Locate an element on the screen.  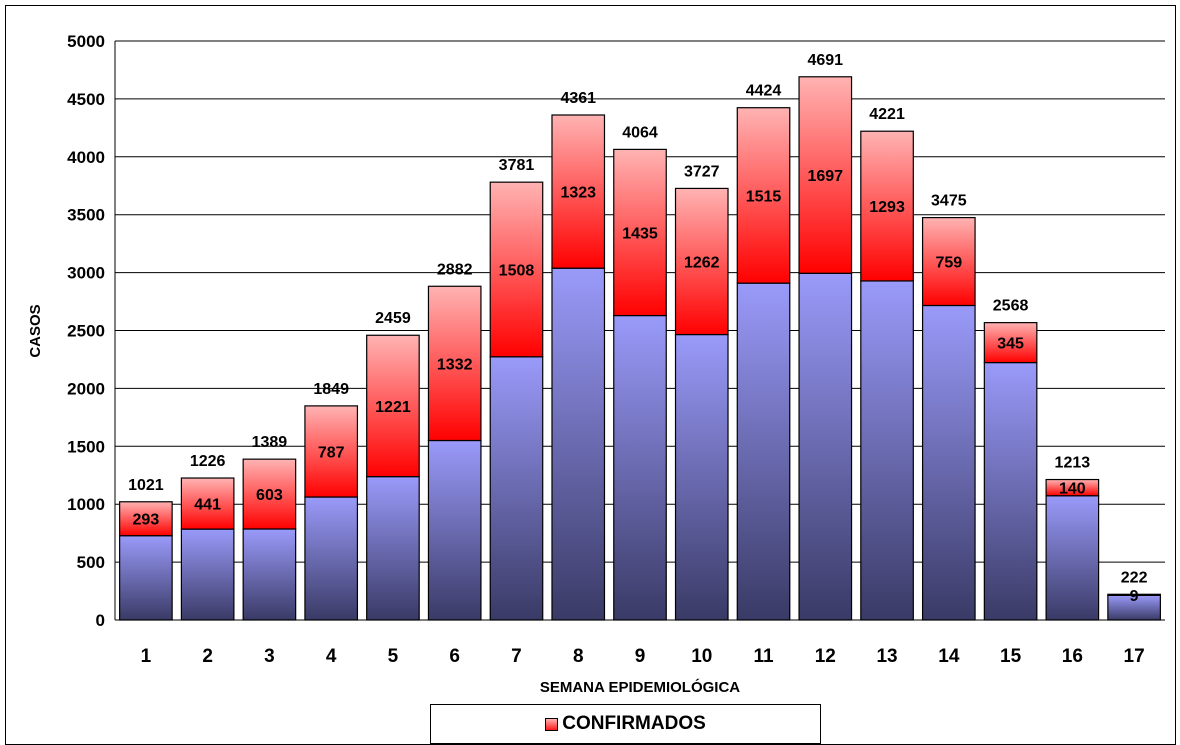
confirmados-label: 9 is located at coordinates (1134, 596).